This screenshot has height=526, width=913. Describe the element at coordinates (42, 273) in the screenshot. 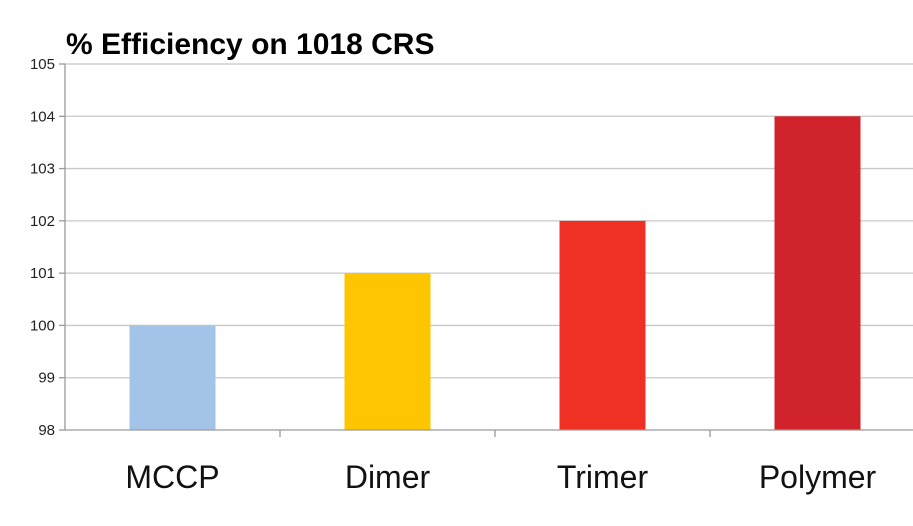

I see `y-tick-label: 101` at that location.